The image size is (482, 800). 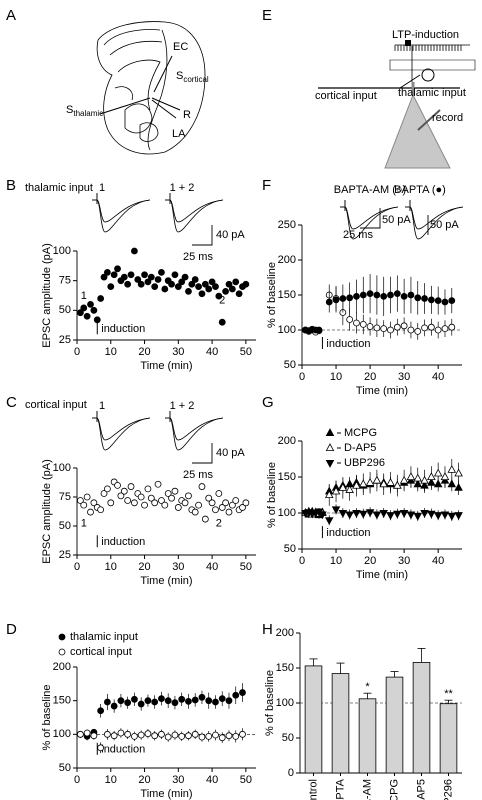 What do you see at coordinates (178, 352) in the screenshot?
I see `x-tick-label: 30` at bounding box center [178, 352].